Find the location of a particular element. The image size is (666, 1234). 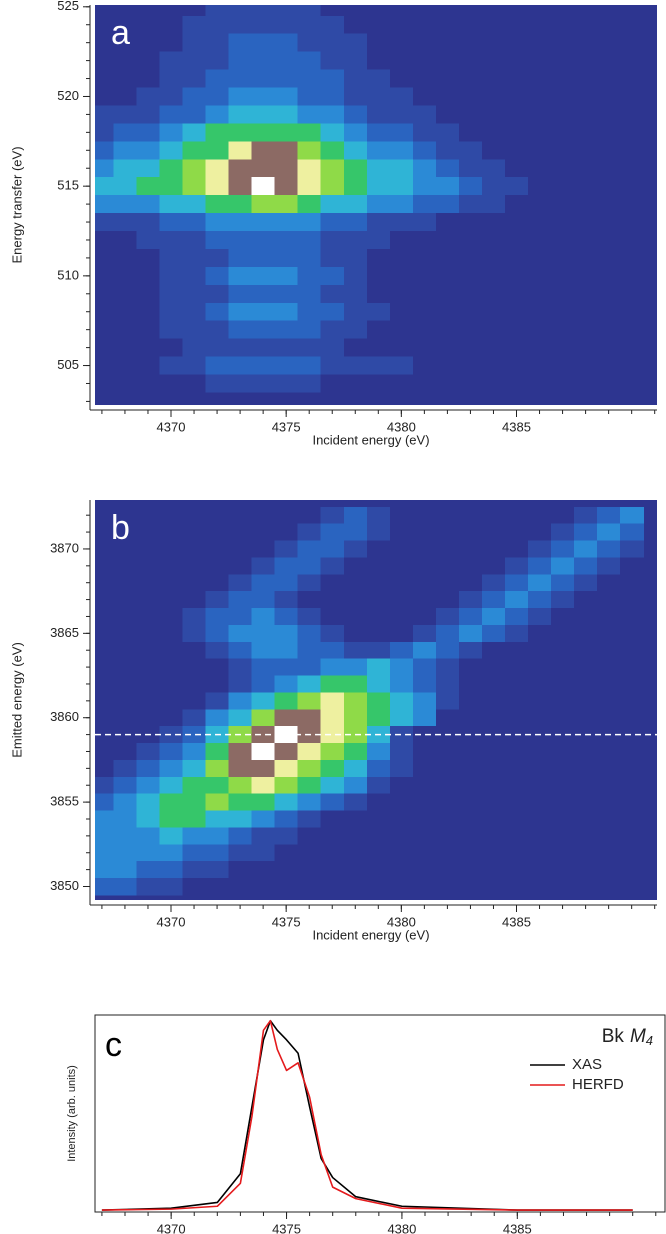

data-line is located at coordinates (367, 1115).